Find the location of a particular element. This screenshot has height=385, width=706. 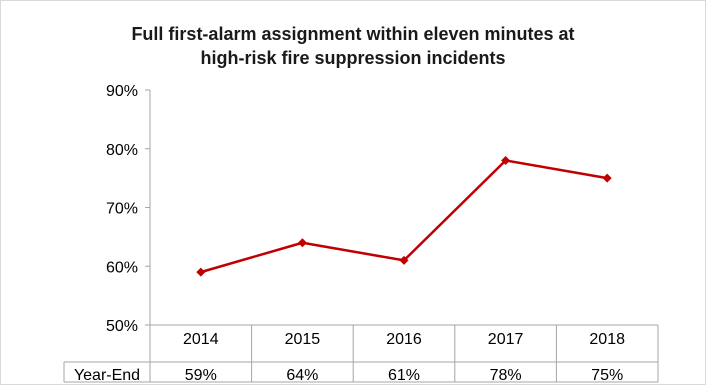

x-category-label: 2017 is located at coordinates (506, 339).